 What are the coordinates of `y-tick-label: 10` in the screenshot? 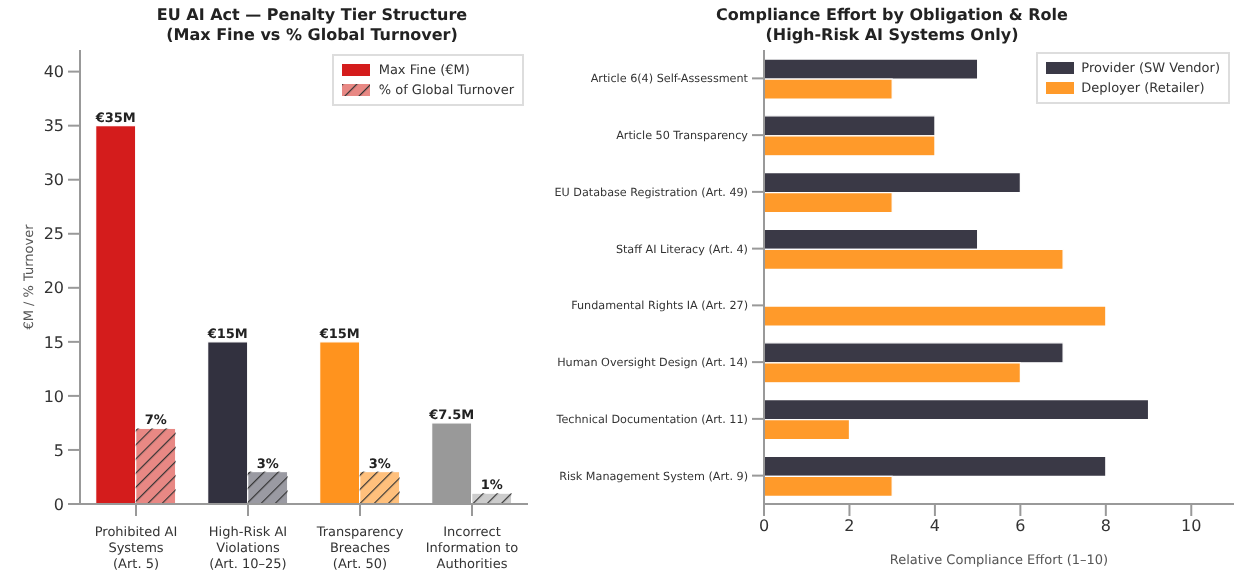 It's located at (53, 396).